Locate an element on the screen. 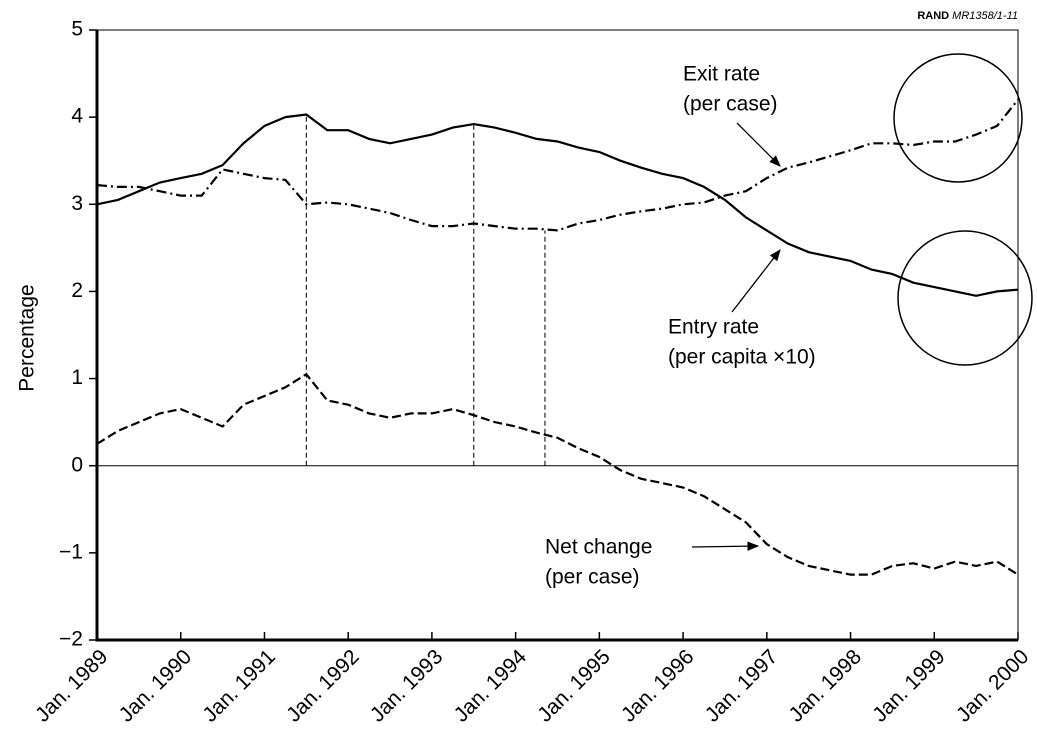  annotation: Entry rate is located at coordinates (713, 327).